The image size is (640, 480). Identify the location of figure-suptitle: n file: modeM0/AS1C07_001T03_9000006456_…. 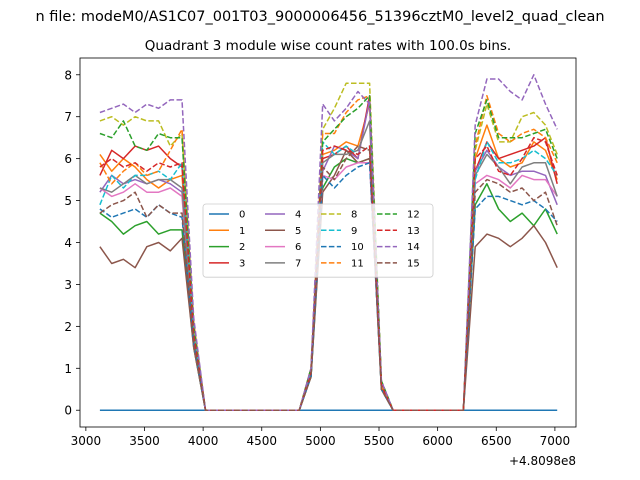
(319, 17).